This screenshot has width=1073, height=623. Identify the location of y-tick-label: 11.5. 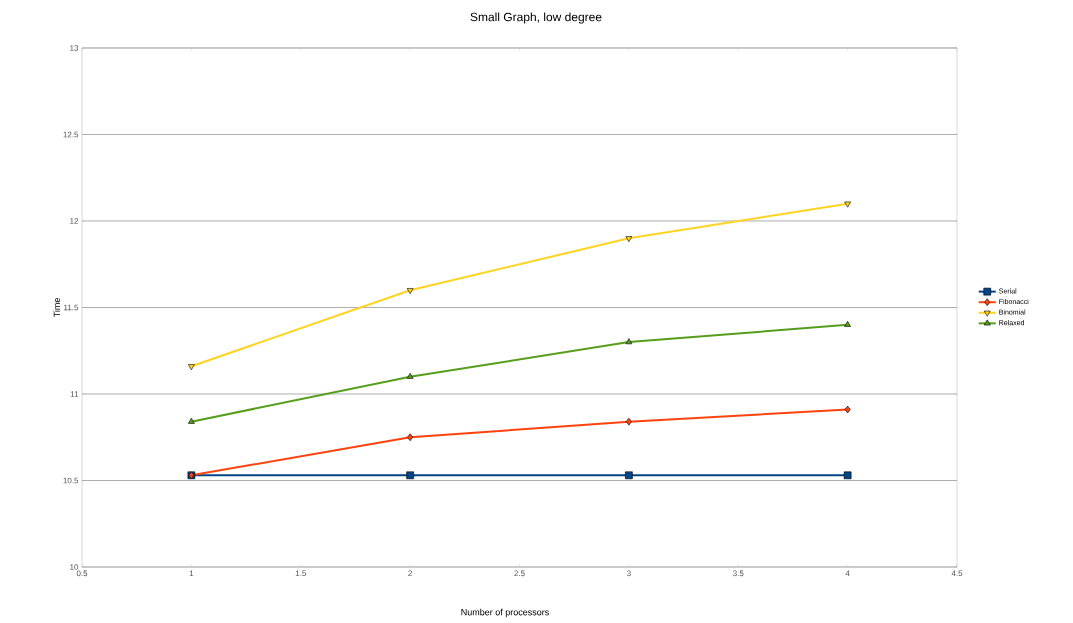
(71, 307).